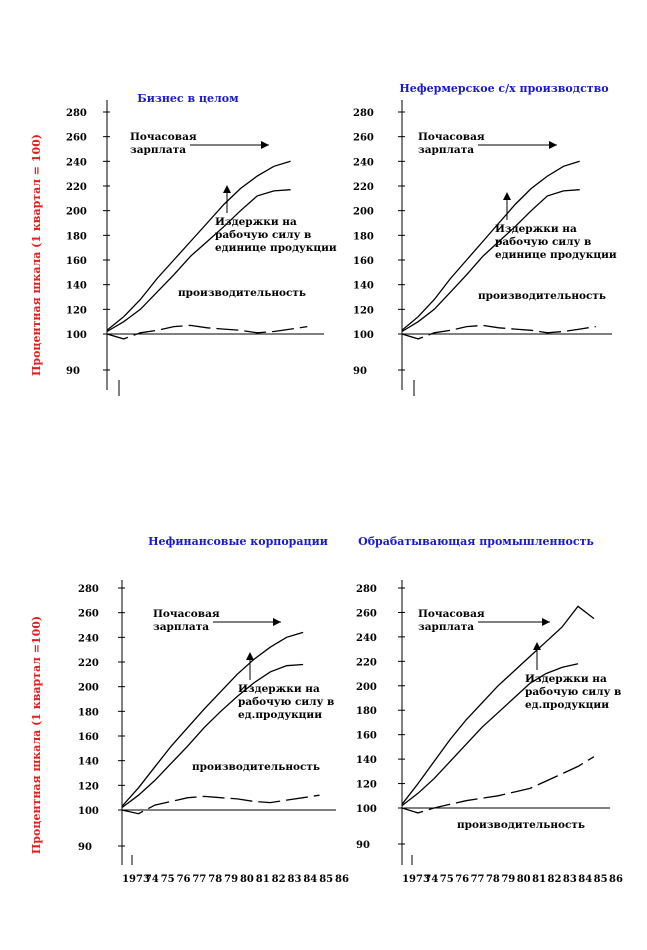 The image size is (647, 950). What do you see at coordinates (88, 638) in the screenshot?
I see `chart-3-y-tick-label: 240` at bounding box center [88, 638].